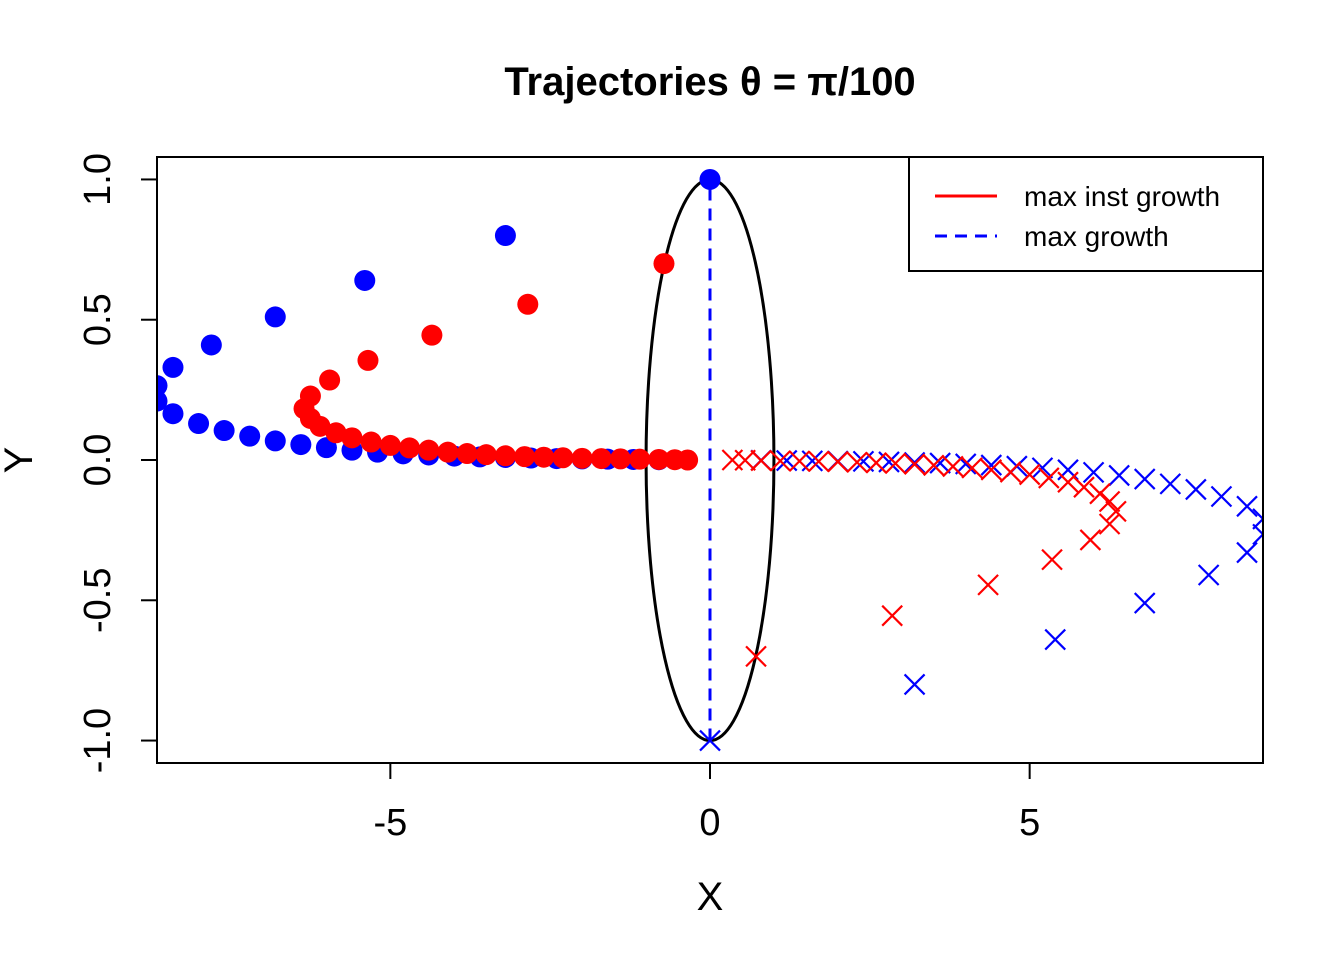 This screenshot has width=1344, height=960. What do you see at coordinates (1096, 236) in the screenshot?
I see `legend-label-max-growth: max growth` at bounding box center [1096, 236].